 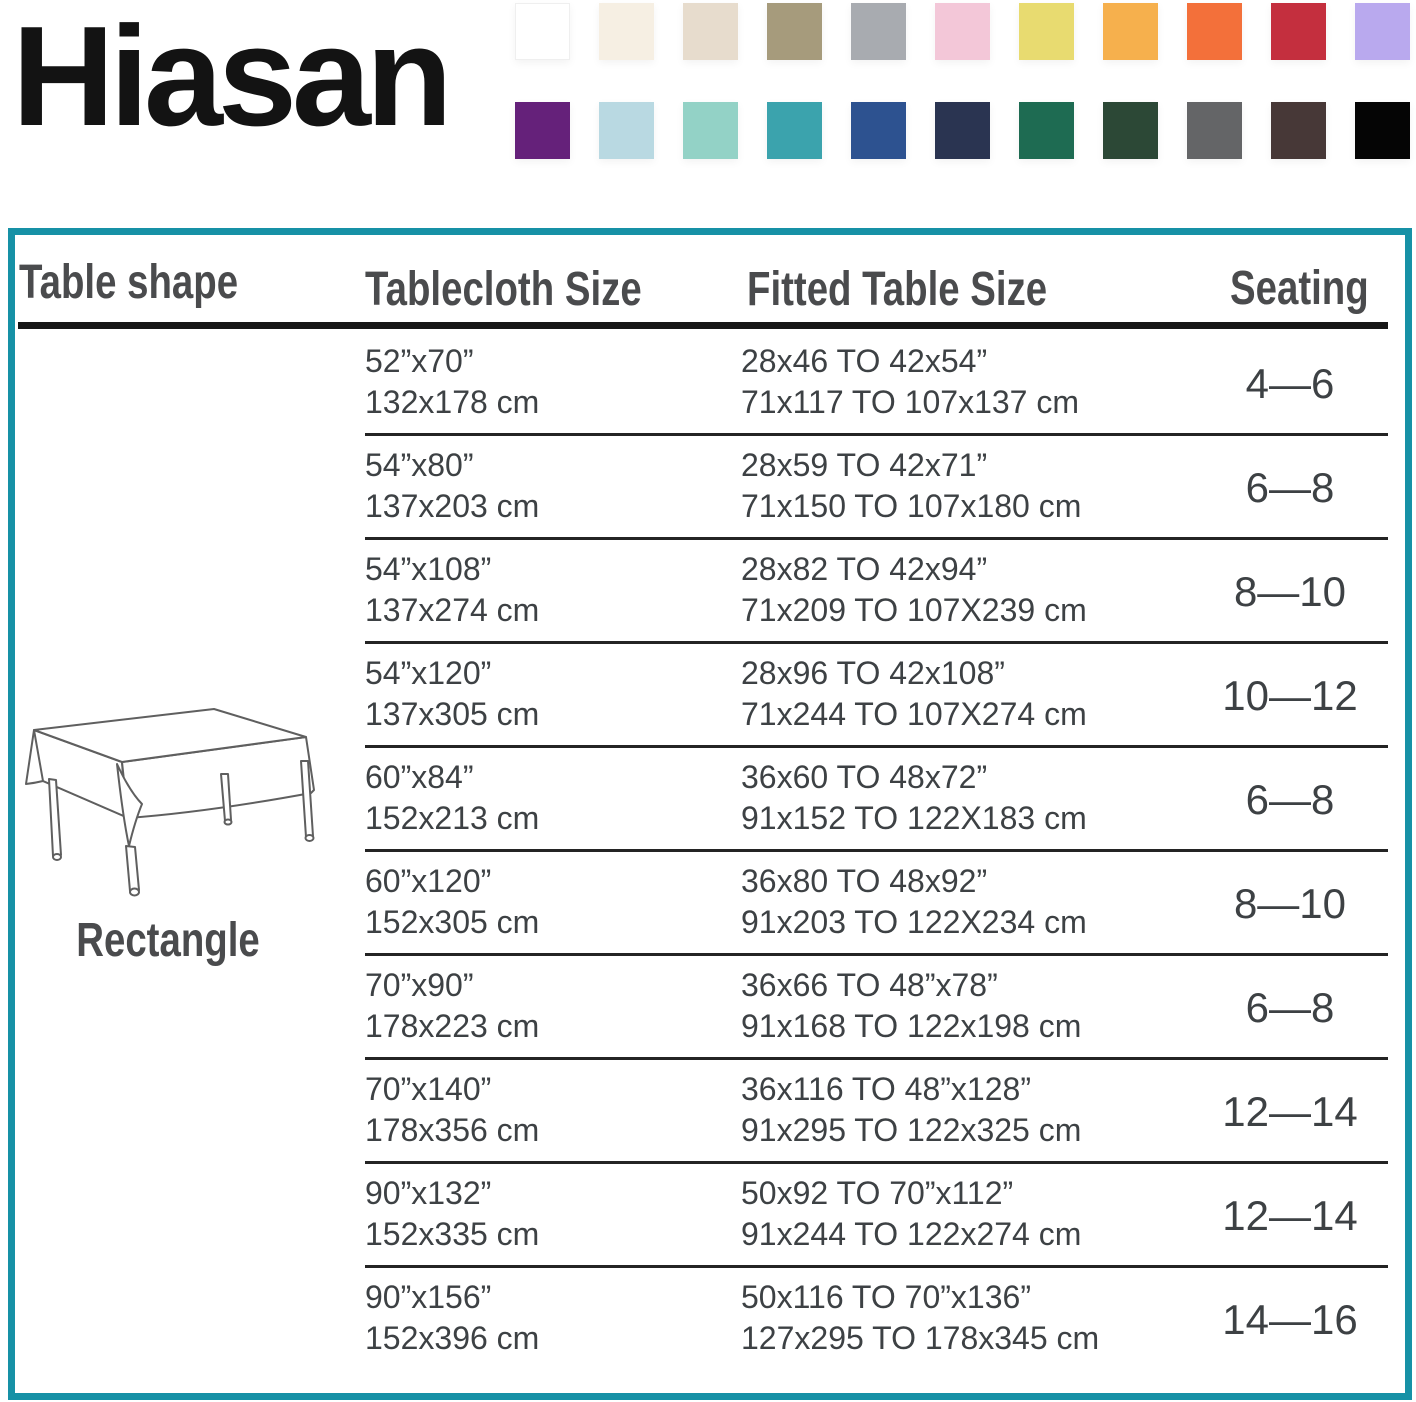 I want to click on swatch-black, so click(x=1382, y=130).